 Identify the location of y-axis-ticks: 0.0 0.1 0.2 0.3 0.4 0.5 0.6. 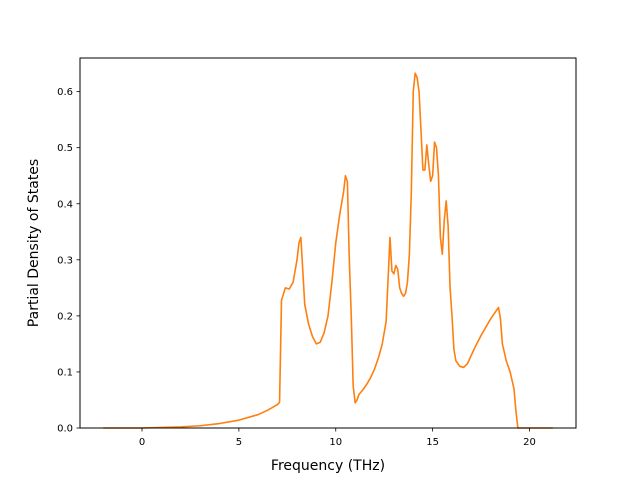
(68, 261).